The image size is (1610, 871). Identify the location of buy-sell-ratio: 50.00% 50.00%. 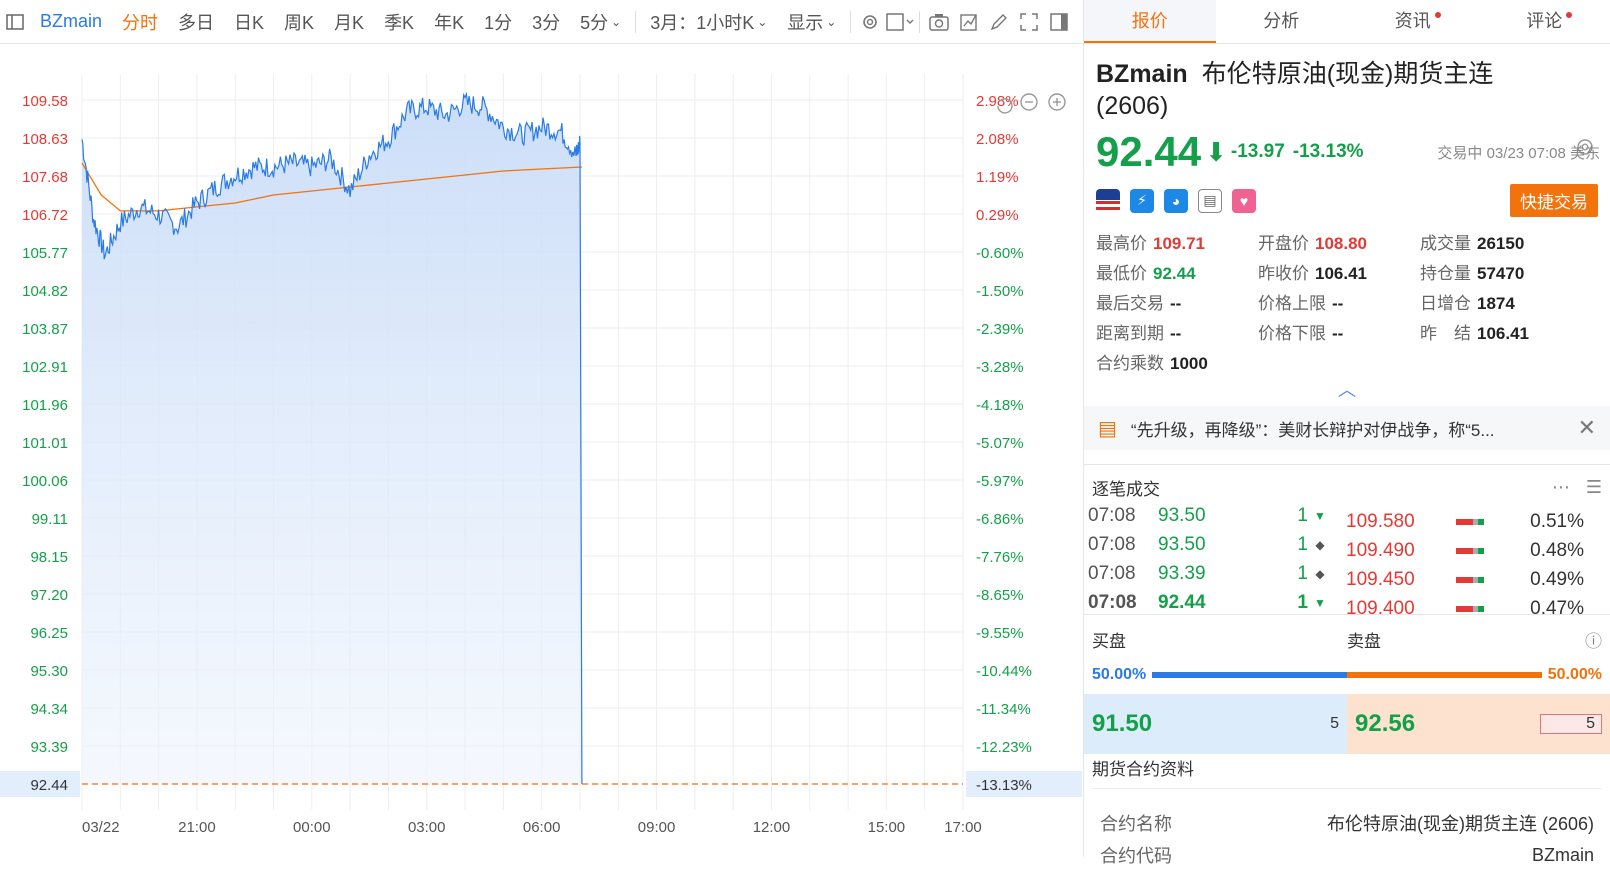
(1347, 675).